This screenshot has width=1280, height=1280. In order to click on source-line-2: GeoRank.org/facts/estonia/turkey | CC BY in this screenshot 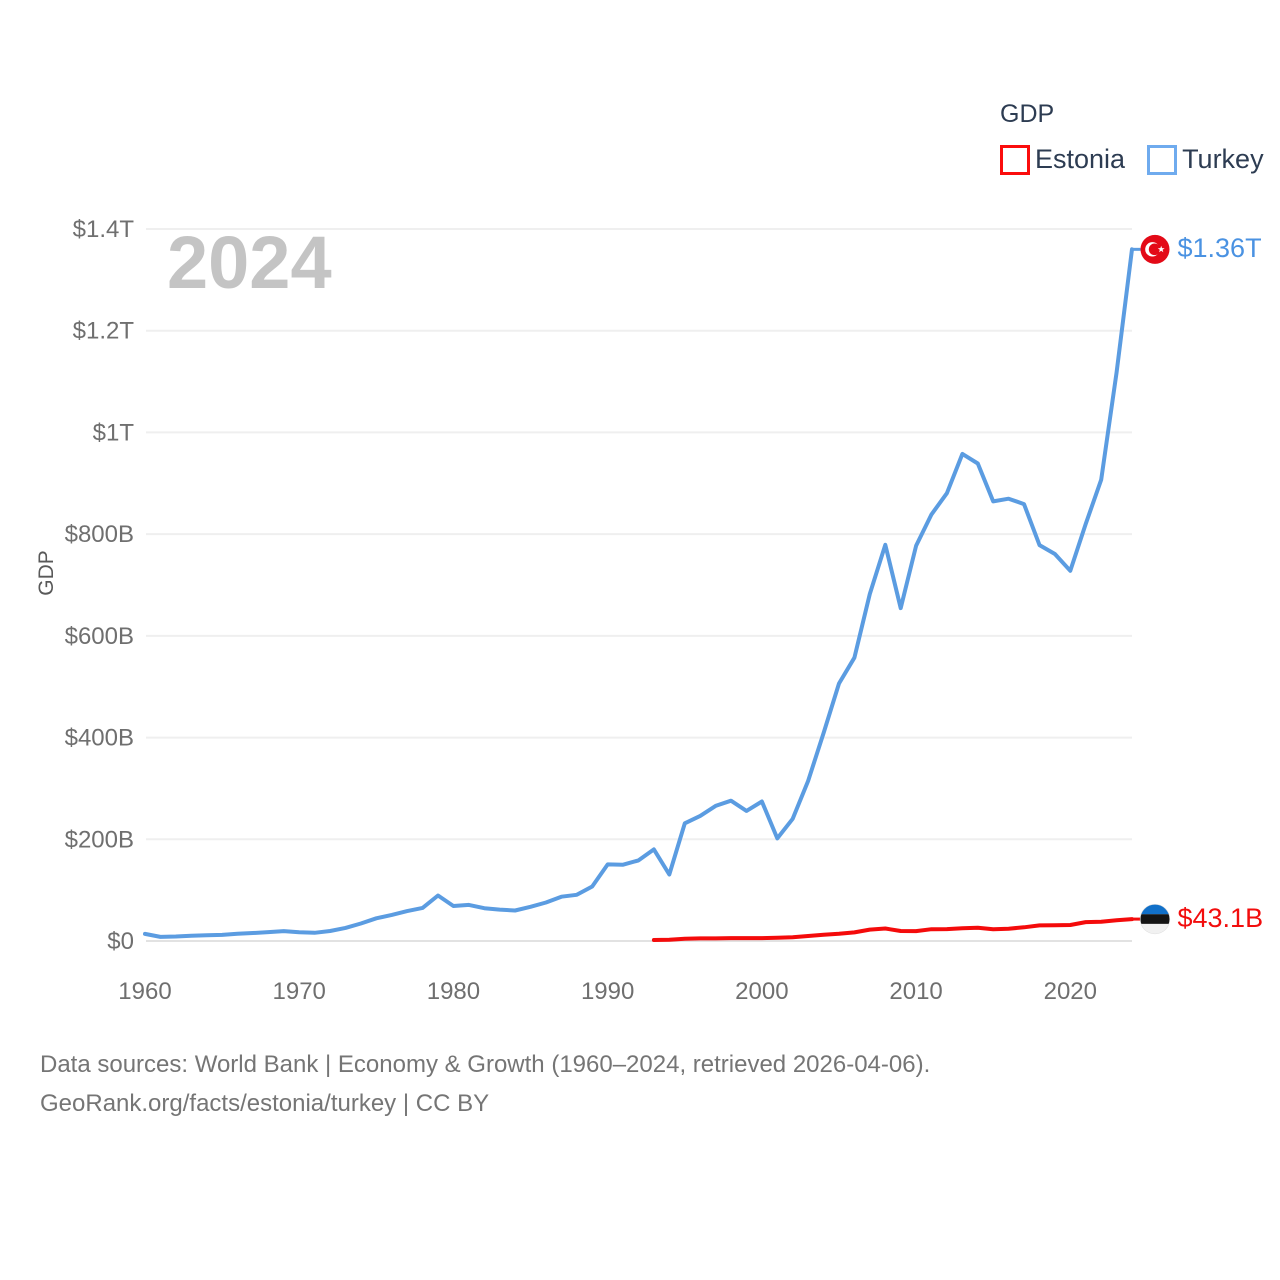, I will do `click(265, 1103)`.